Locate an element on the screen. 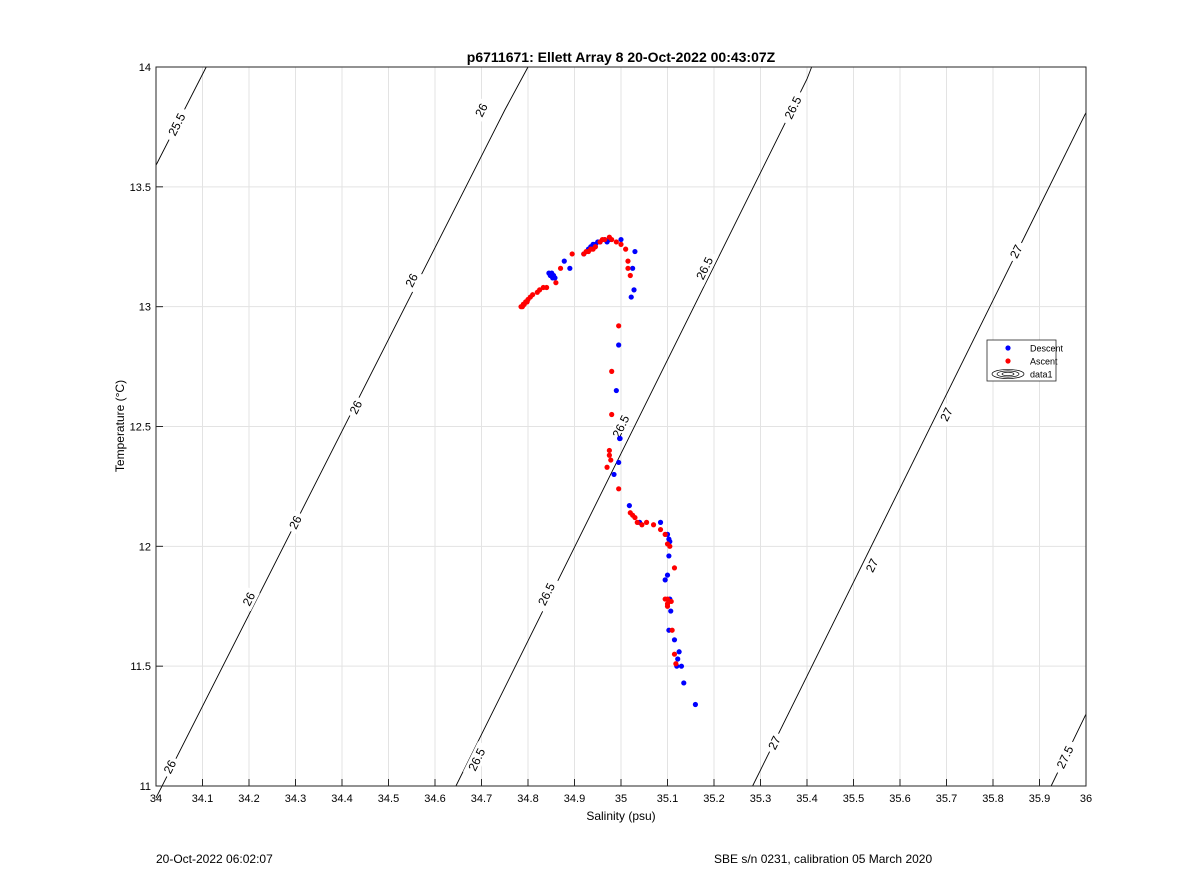 This screenshot has width=1200, height=885. legend-box is located at coordinates (1021, 360).